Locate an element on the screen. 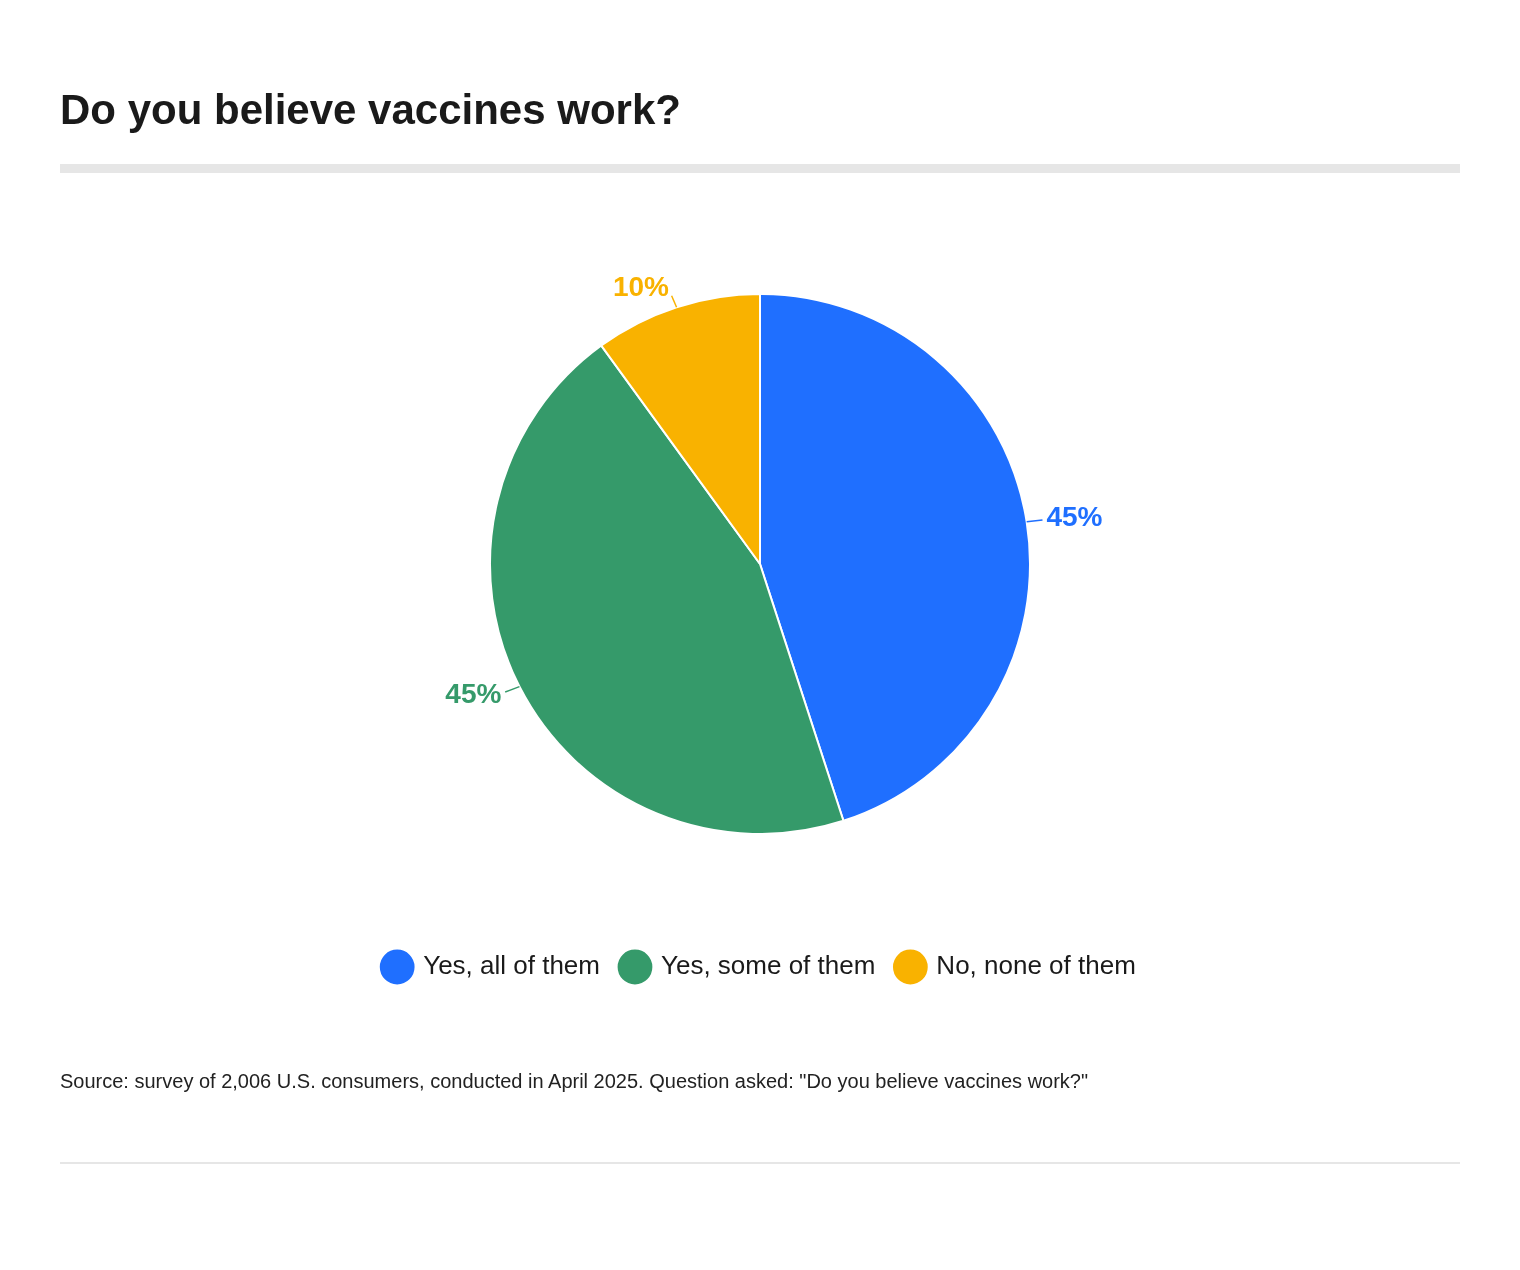 Image resolution: width=1520 pixels, height=1270 pixels. data-label: 10% is located at coordinates (641, 286).